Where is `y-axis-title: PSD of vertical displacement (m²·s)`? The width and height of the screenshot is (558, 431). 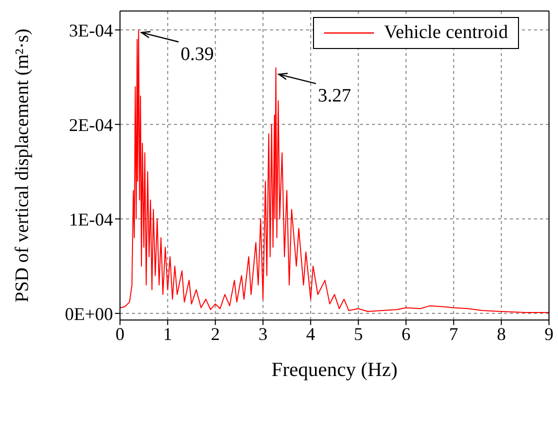
y-axis-title: PSD of vertical displacement (m²·s) is located at coordinates (22, 165).